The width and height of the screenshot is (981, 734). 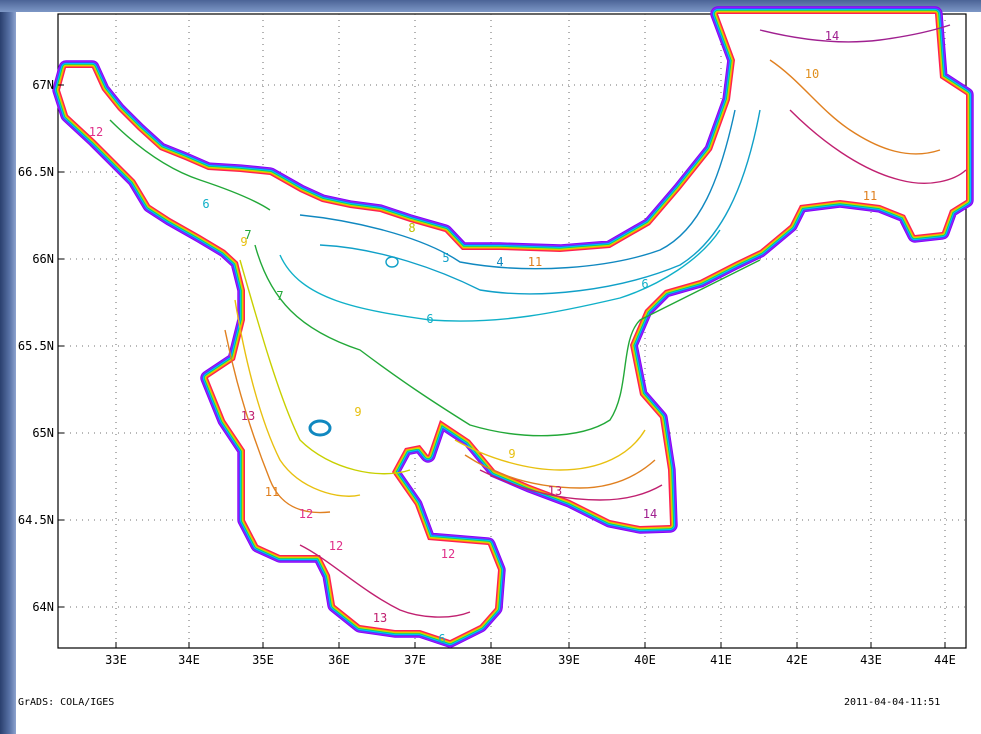 What do you see at coordinates (36, 172) in the screenshot?
I see `y-tick-label: 66.5N` at bounding box center [36, 172].